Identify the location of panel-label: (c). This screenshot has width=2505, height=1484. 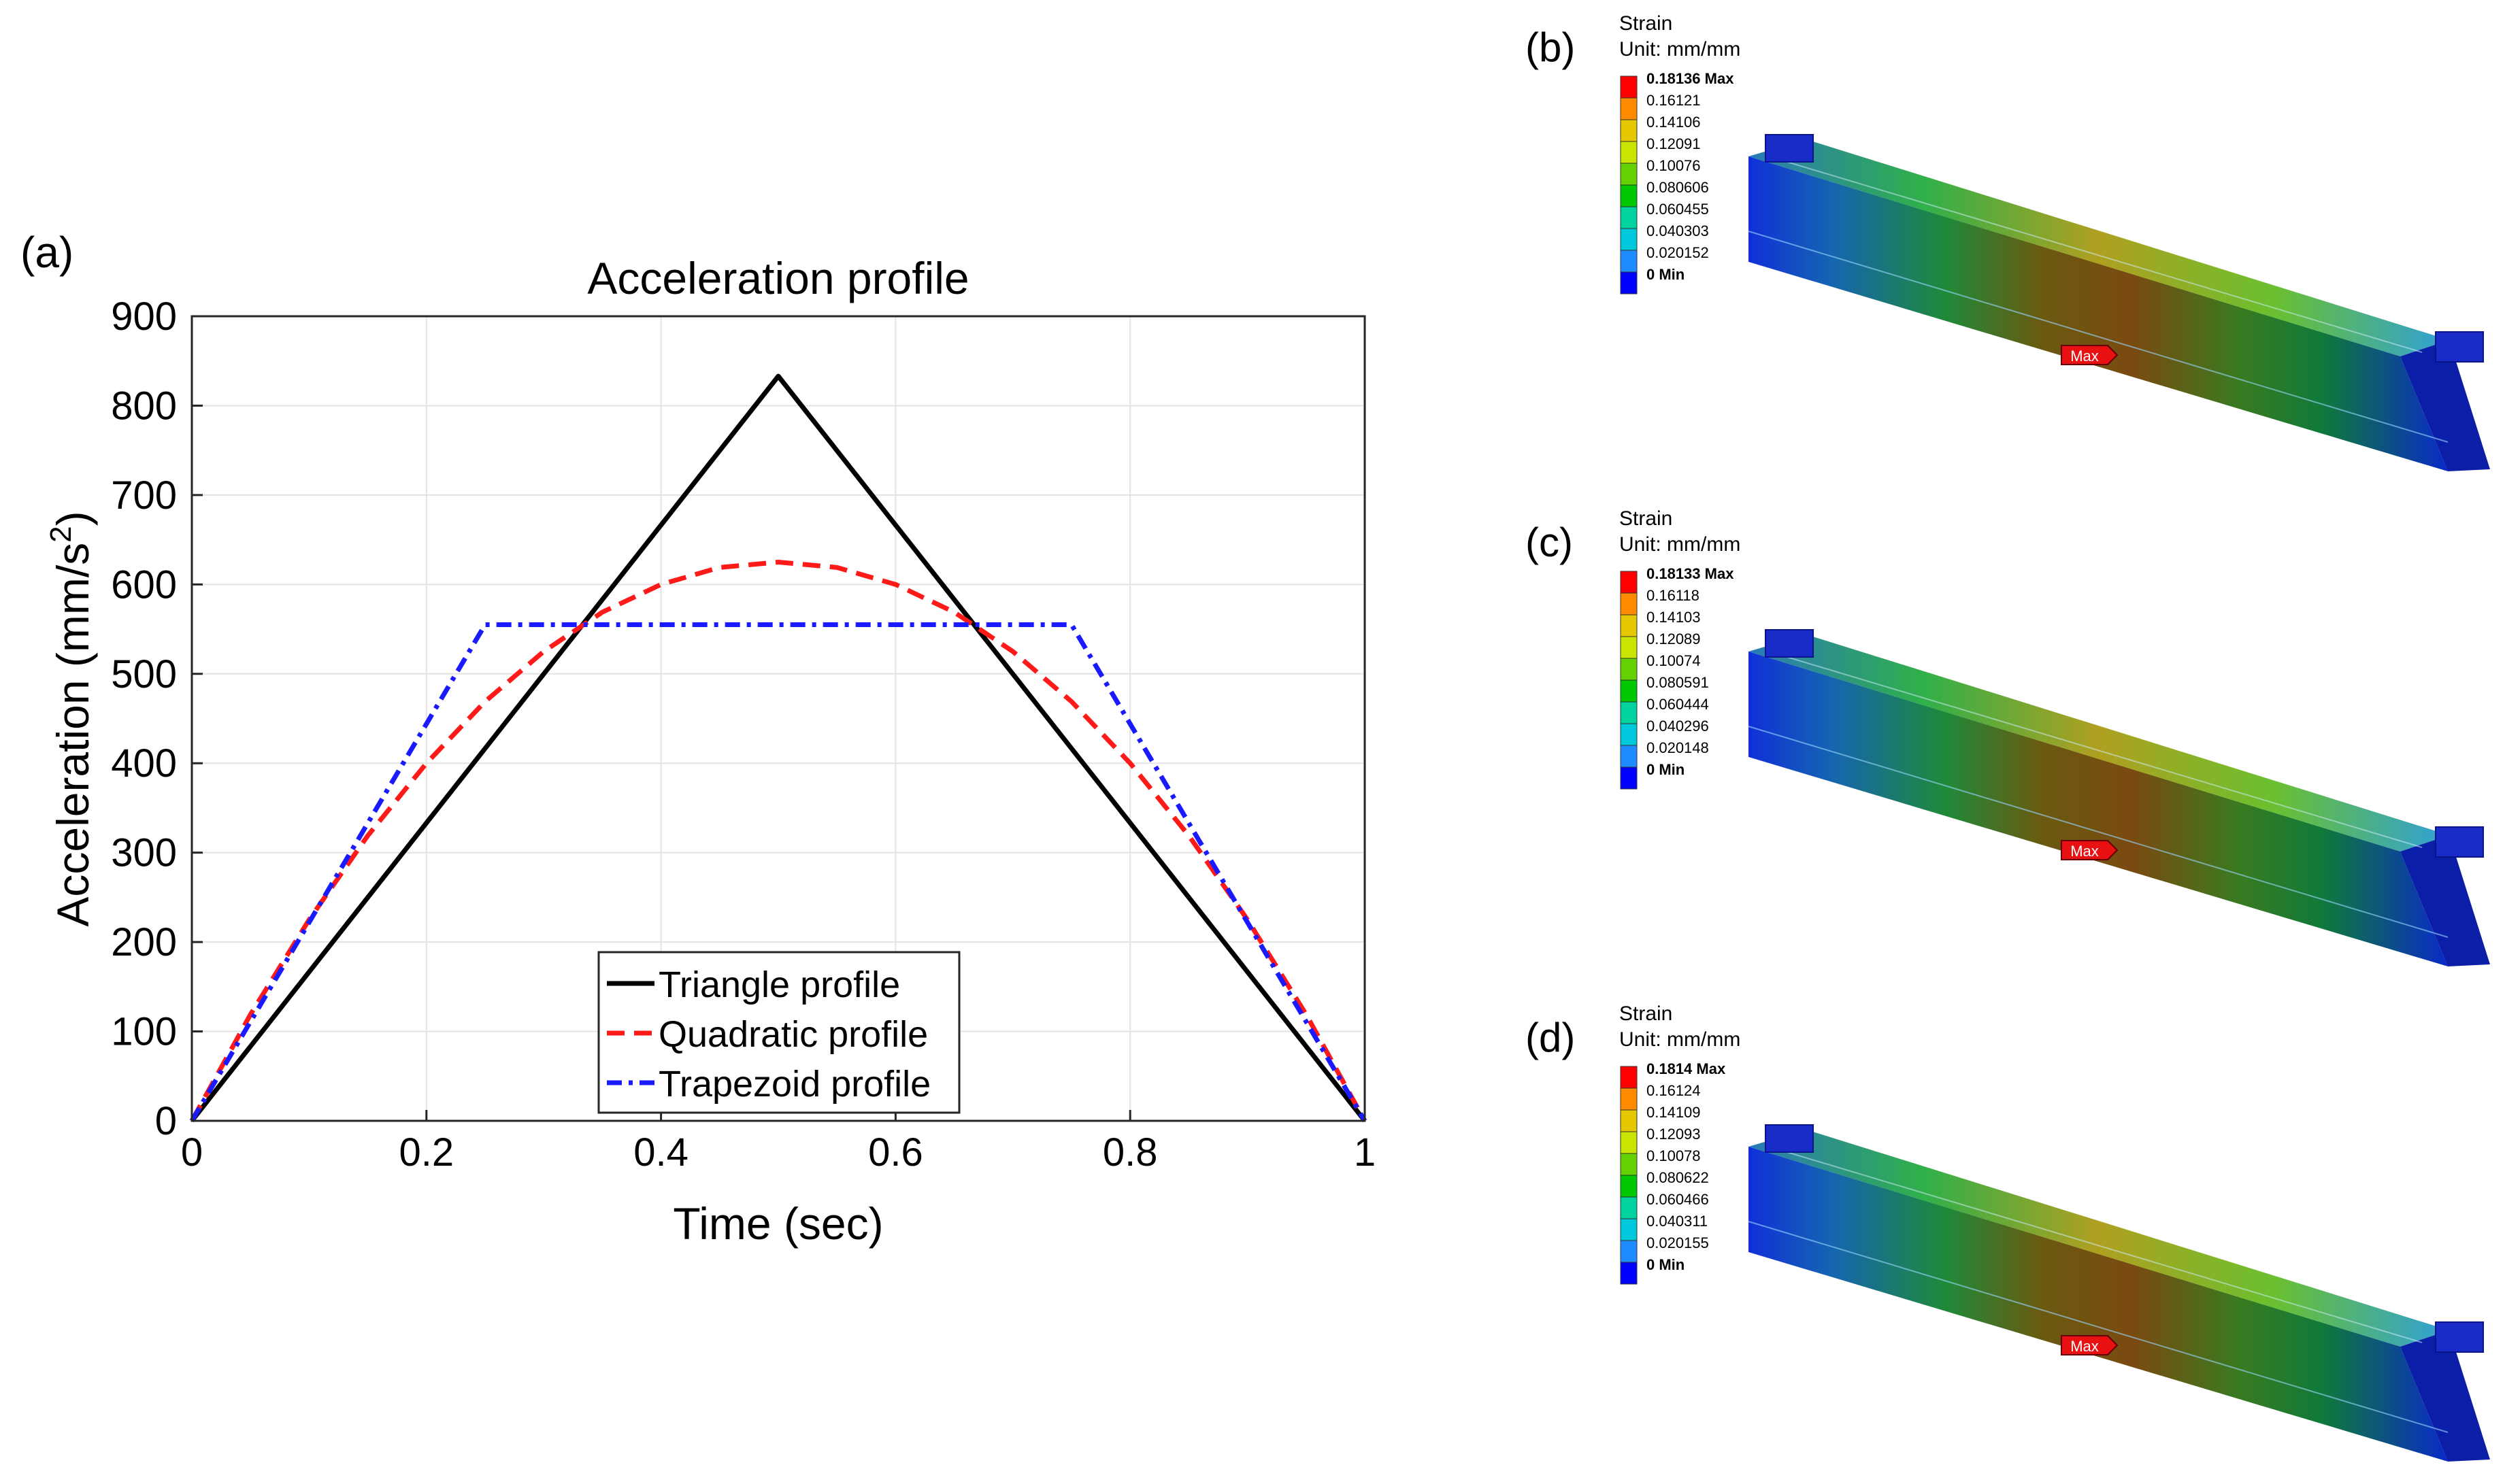
(1549, 542).